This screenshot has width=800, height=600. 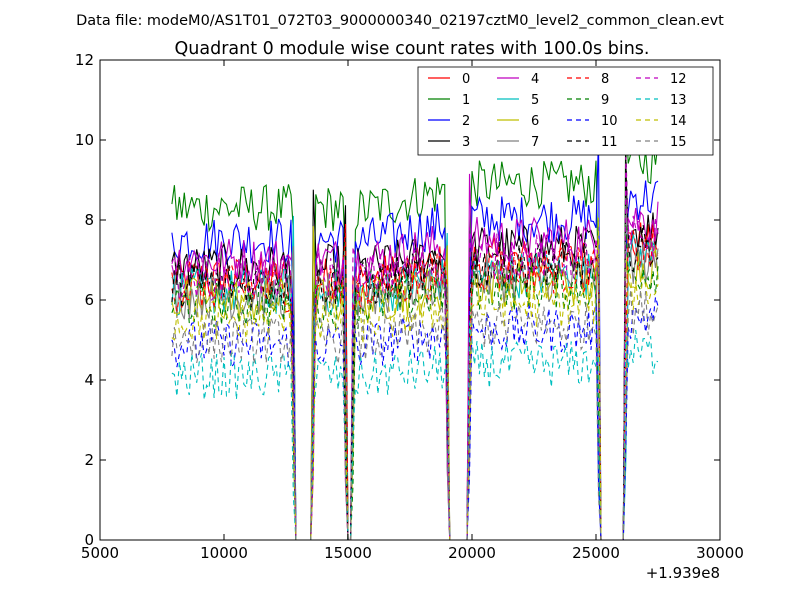 I want to click on x-tick-label: 10000, so click(x=224, y=553).